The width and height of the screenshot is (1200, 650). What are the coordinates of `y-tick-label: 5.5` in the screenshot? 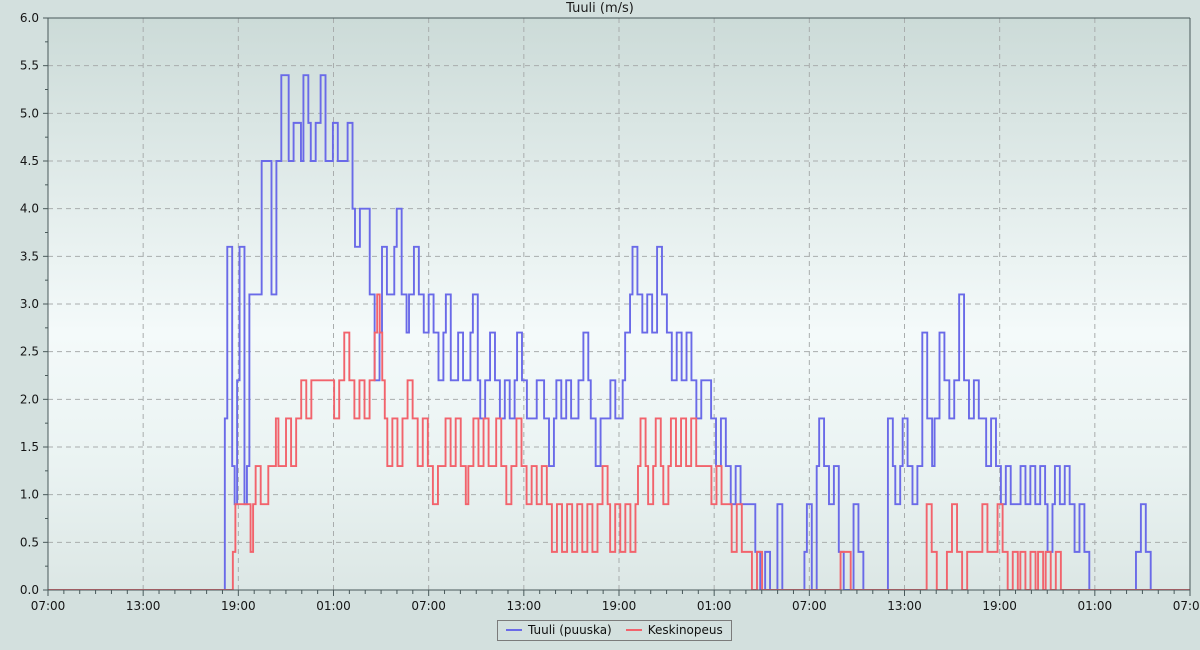 It's located at (29, 66).